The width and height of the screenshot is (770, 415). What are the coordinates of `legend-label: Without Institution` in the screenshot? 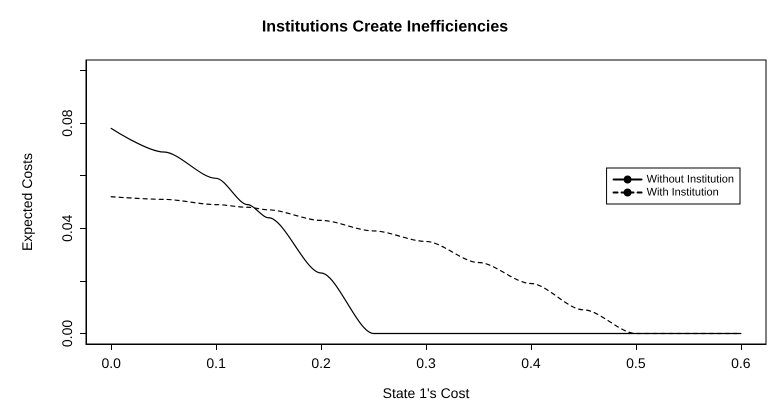 It's located at (690, 180).